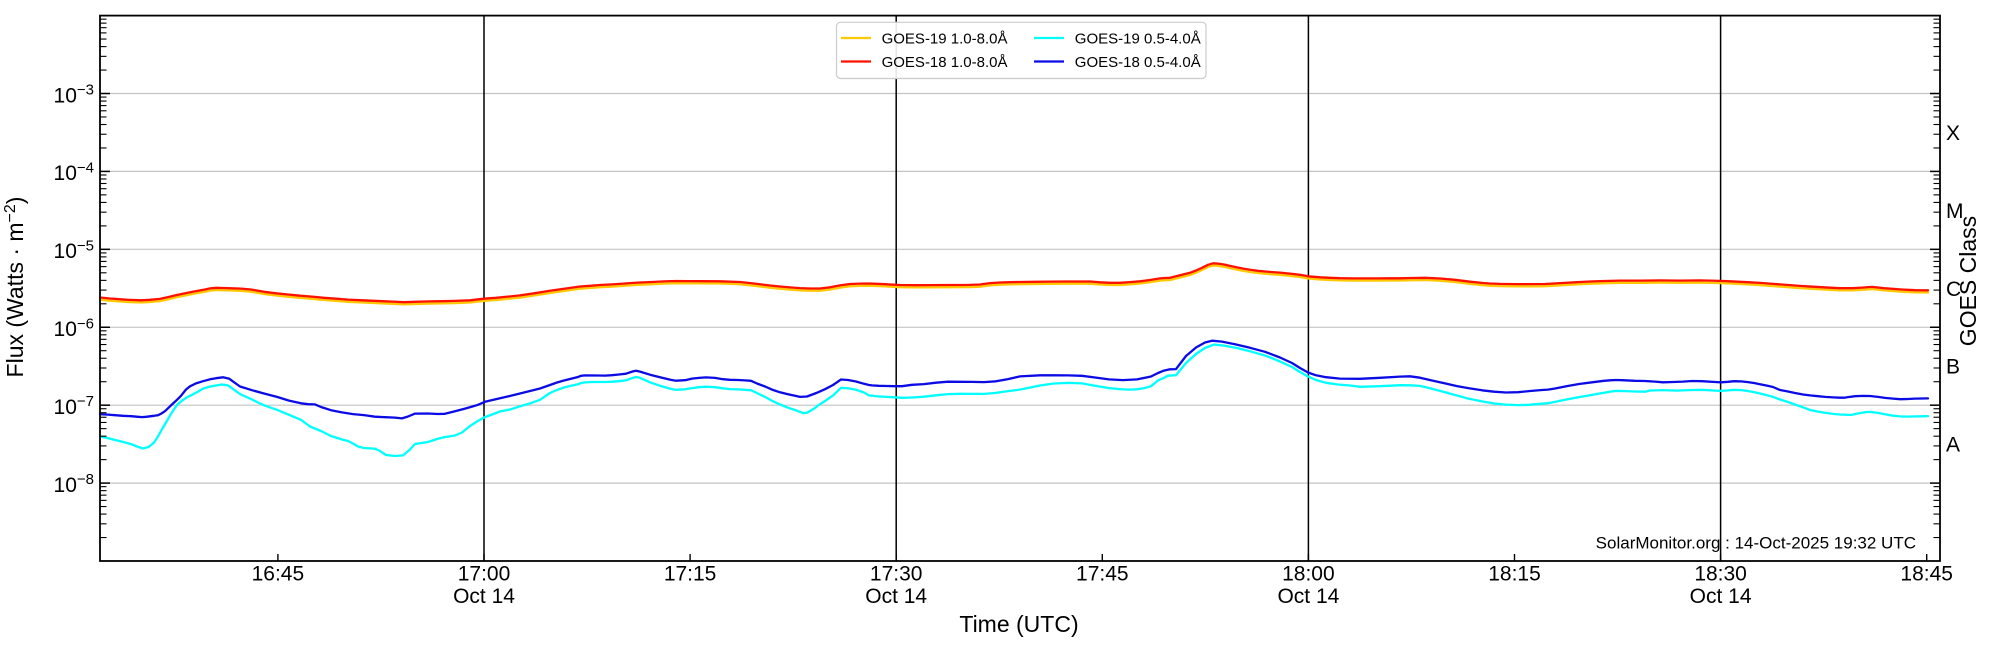  What do you see at coordinates (1720, 574) in the screenshot?
I see `svg-text: 18:30` at bounding box center [1720, 574].